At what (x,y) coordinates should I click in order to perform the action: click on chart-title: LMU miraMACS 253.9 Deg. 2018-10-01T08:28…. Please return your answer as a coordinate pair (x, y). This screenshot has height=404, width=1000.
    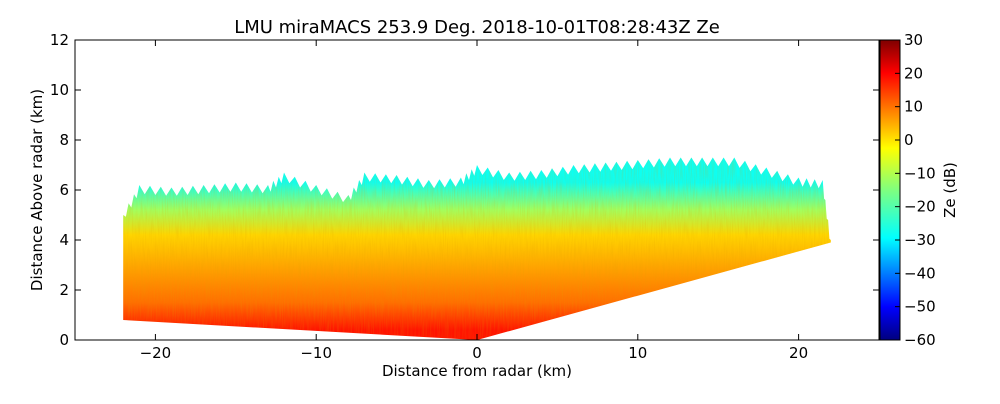
    Looking at the image, I should click on (477, 27).